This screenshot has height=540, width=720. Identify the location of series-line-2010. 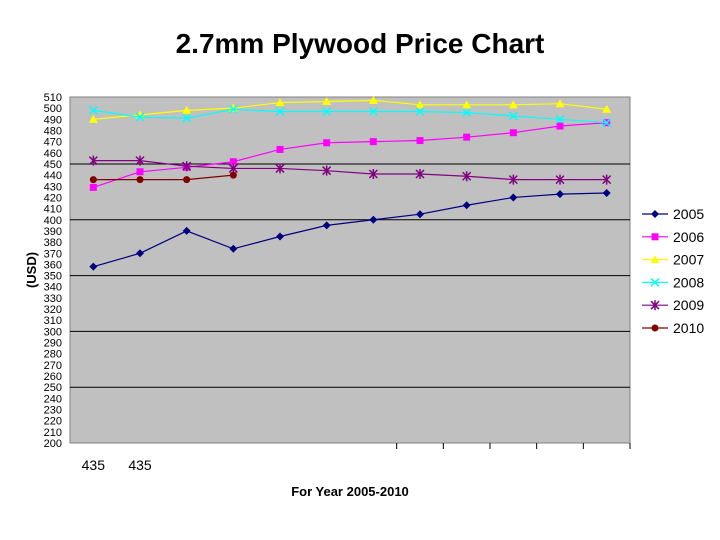
(163, 177).